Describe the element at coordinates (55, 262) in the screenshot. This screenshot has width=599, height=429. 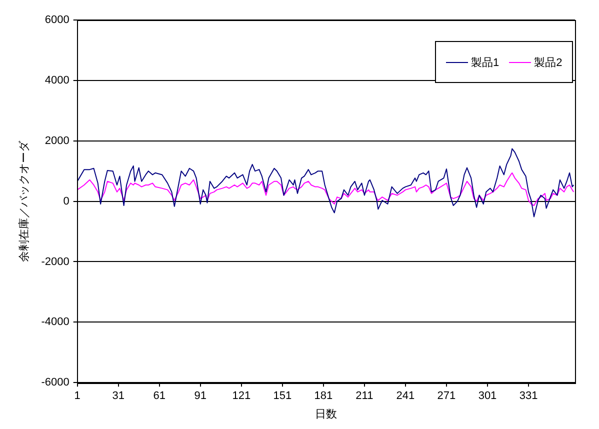
I see `y-tick-label: -2000` at that location.